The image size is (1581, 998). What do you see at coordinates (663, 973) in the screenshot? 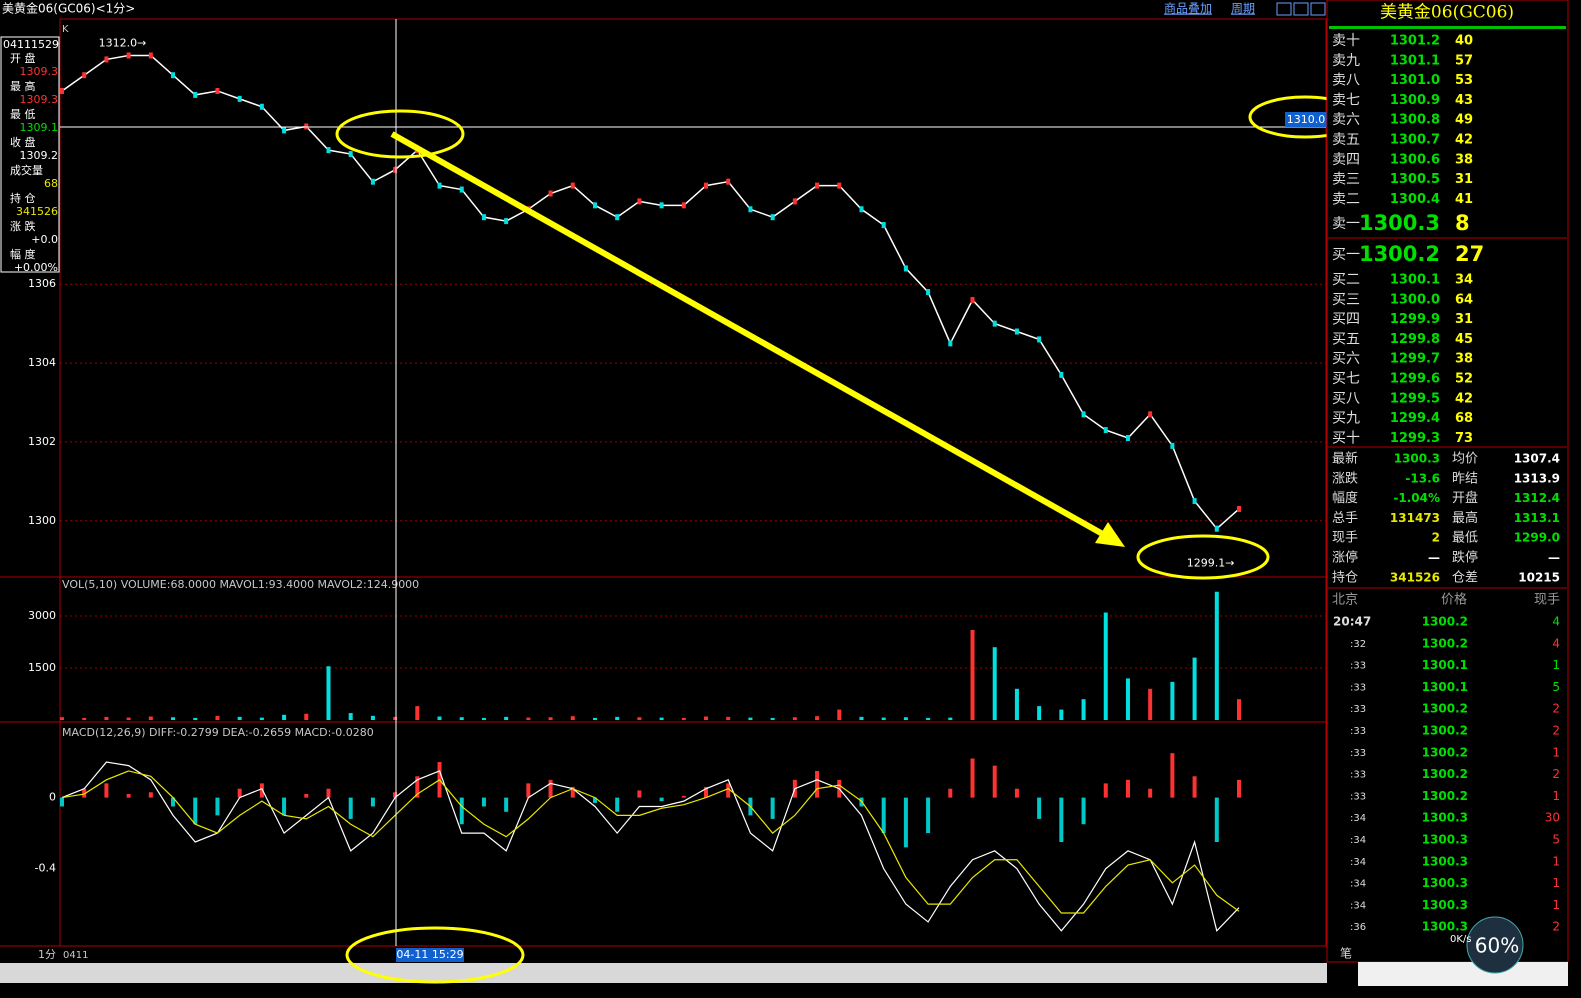
I see `scrollbar` at bounding box center [663, 973].